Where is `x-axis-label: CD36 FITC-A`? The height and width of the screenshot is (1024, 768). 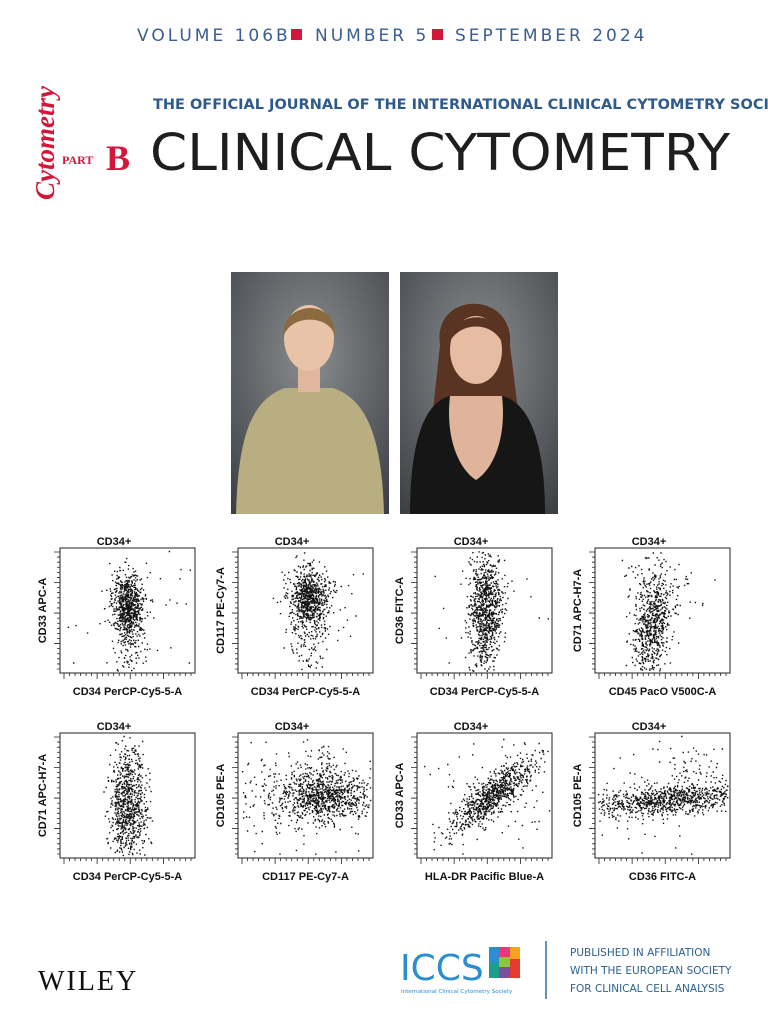
x-axis-label: CD36 FITC-A is located at coordinates (662, 877).